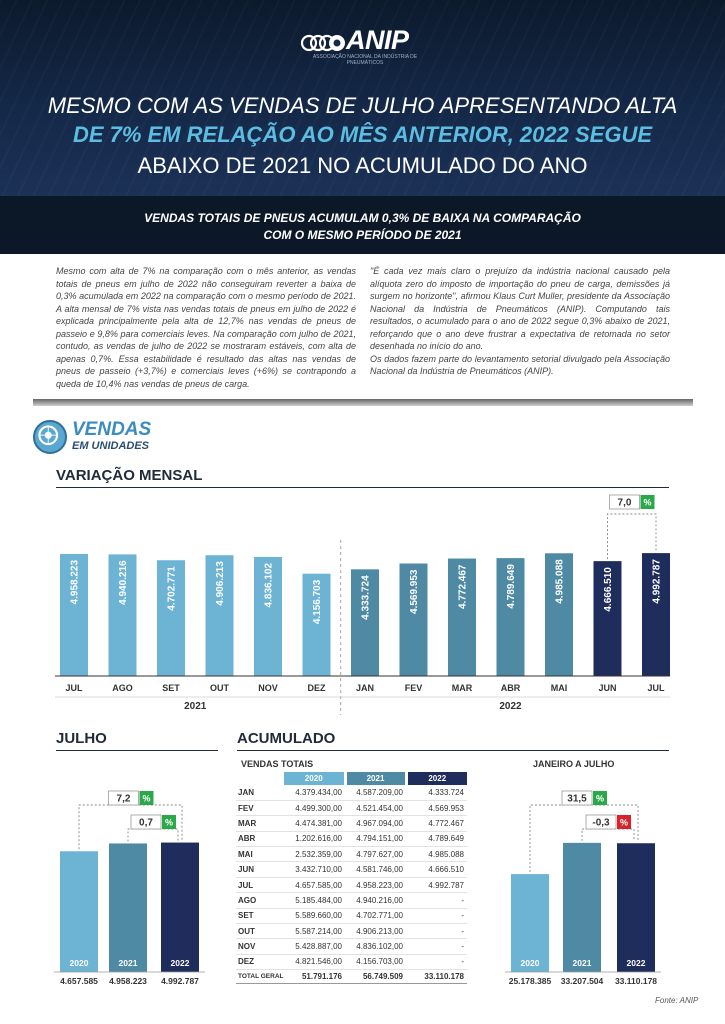 This screenshot has width=725, height=1024. Describe the element at coordinates (375, 869) in the screenshot. I see `table-cell-value: 4.581.746,00` at that location.